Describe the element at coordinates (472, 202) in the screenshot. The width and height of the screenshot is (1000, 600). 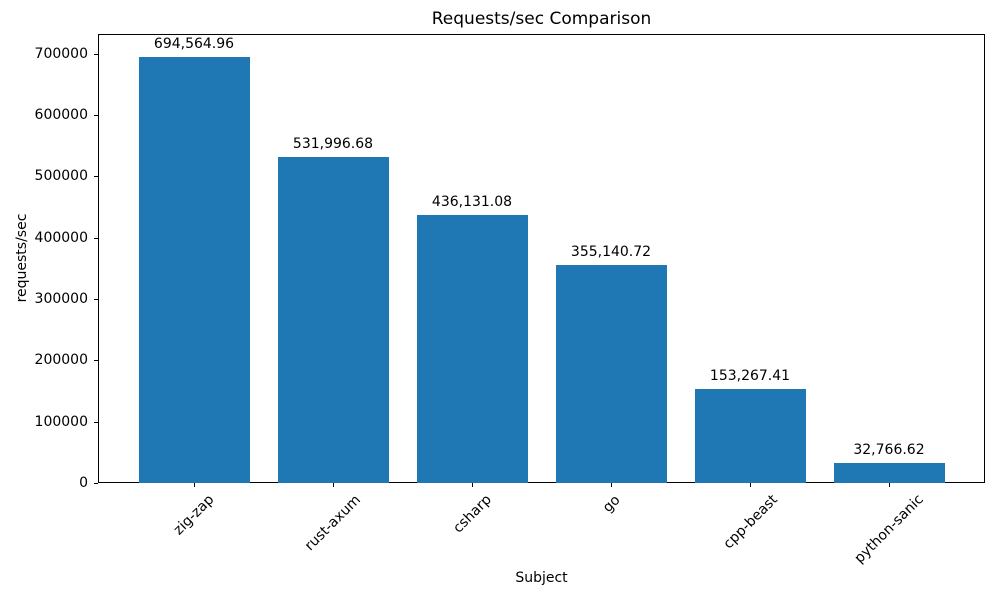
I see `bar-value-label: 436,131.08` at that location.